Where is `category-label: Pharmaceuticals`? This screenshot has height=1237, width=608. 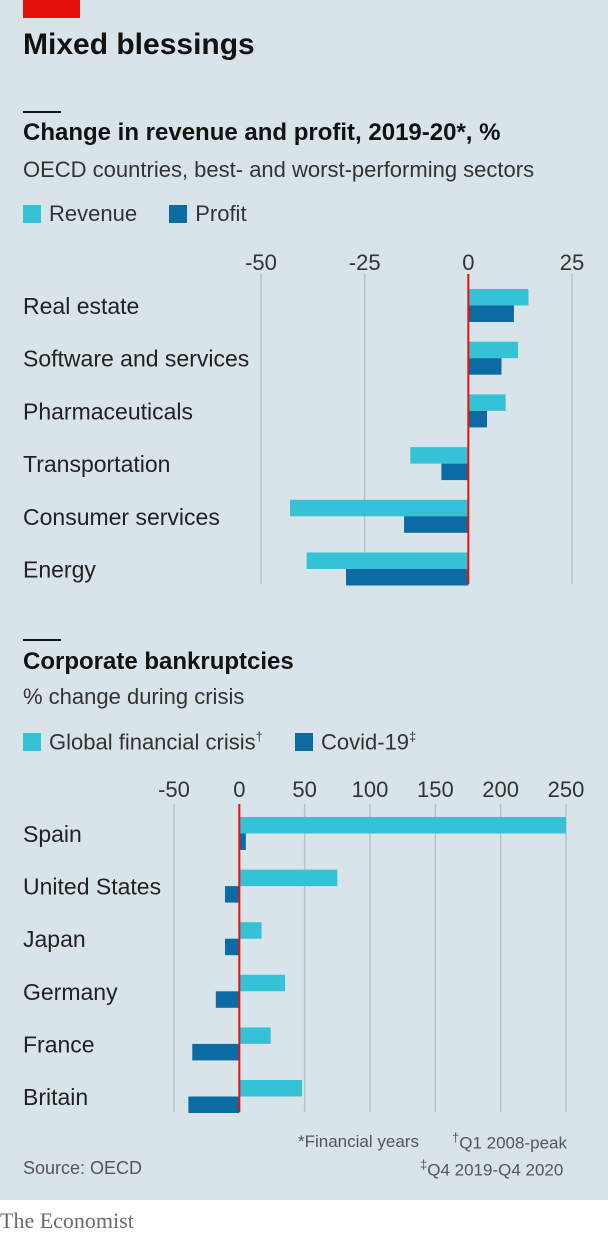
category-label: Pharmaceuticals is located at coordinates (108, 411).